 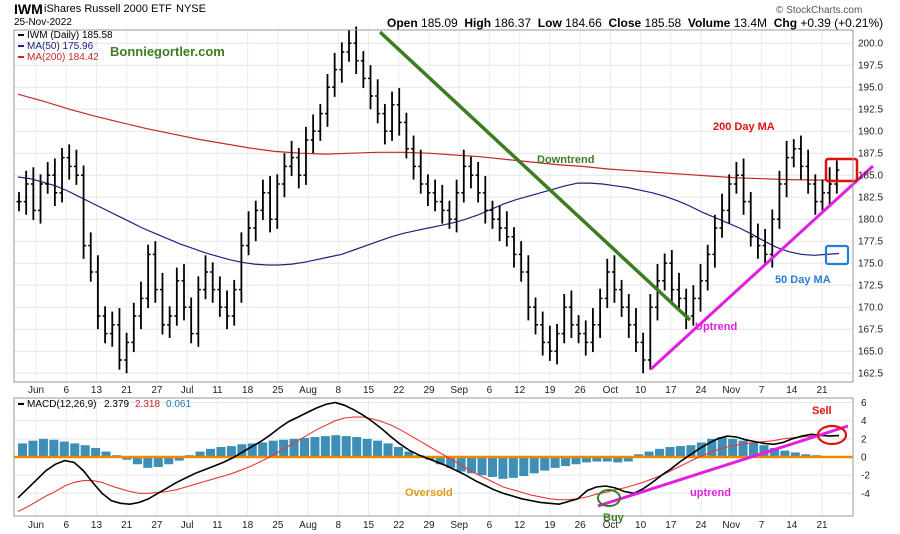 I want to click on price-tick-label: 180.0, so click(x=870, y=220).